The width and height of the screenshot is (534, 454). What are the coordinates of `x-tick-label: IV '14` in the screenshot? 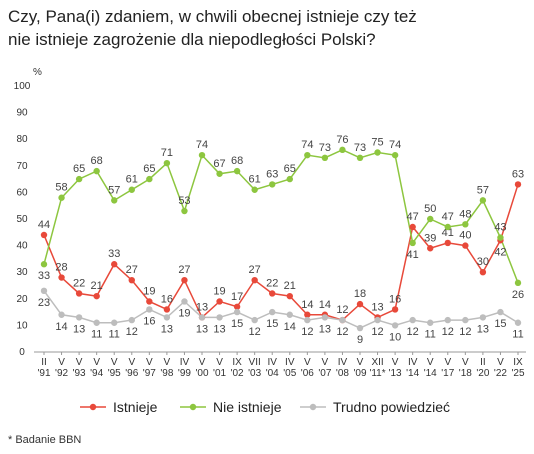 It's located at (412, 368).